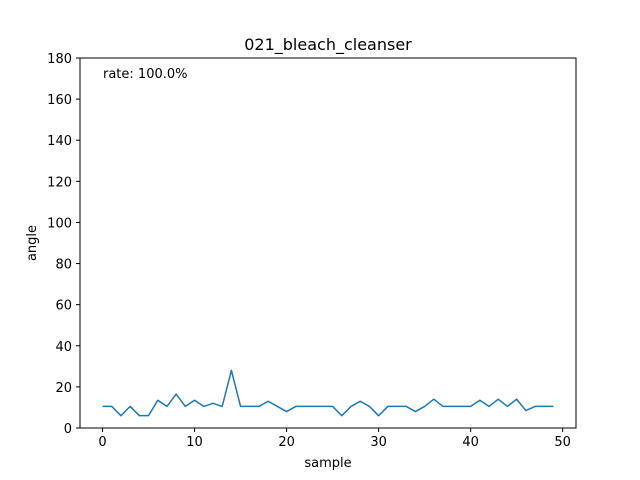  What do you see at coordinates (63, 306) in the screenshot?
I see `y-tick-label: 60` at bounding box center [63, 306].